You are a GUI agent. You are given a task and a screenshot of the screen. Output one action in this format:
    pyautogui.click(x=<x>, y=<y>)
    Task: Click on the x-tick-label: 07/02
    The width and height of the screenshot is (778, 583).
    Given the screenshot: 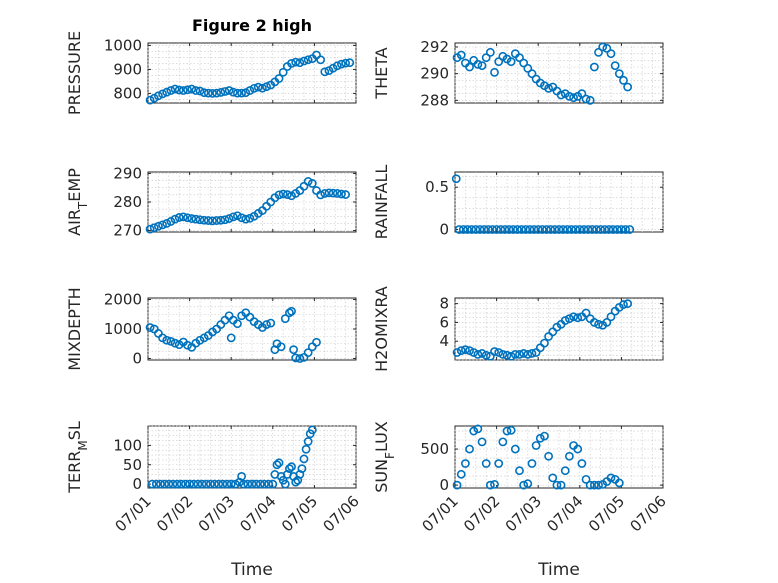 What is the action you would take?
    pyautogui.click(x=174, y=513)
    